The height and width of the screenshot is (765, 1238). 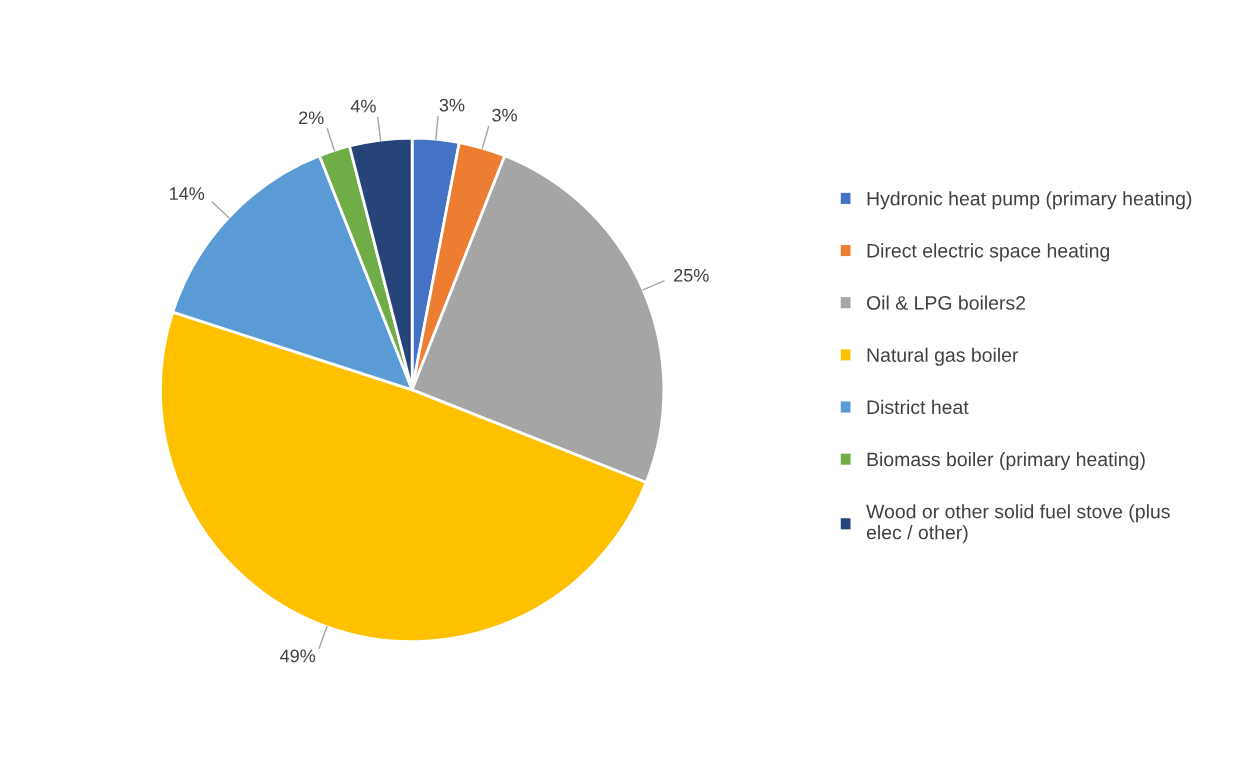 What do you see at coordinates (1018, 524) in the screenshot?
I see `legend-label: Wood or other solid fuel stove (plus elec / other)` at bounding box center [1018, 524].